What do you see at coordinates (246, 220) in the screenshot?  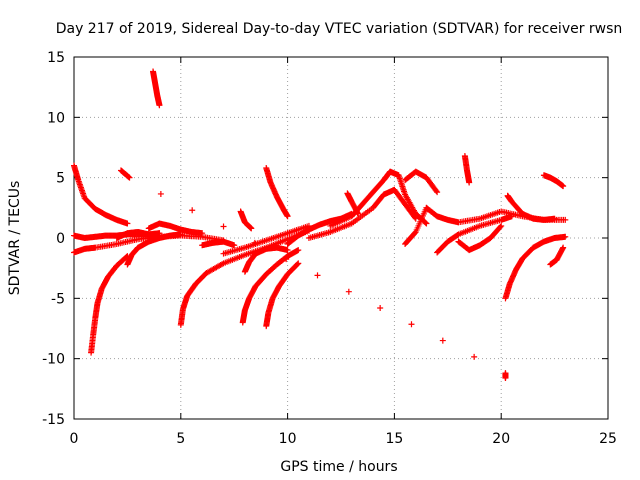 I see `series-arc-n` at bounding box center [246, 220].